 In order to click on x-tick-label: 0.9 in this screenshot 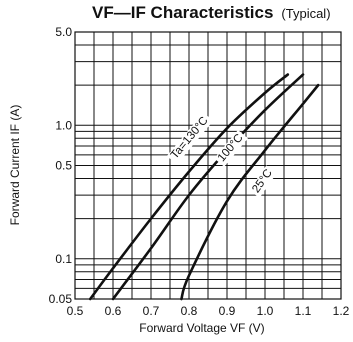, I will do `click(227, 311)`.